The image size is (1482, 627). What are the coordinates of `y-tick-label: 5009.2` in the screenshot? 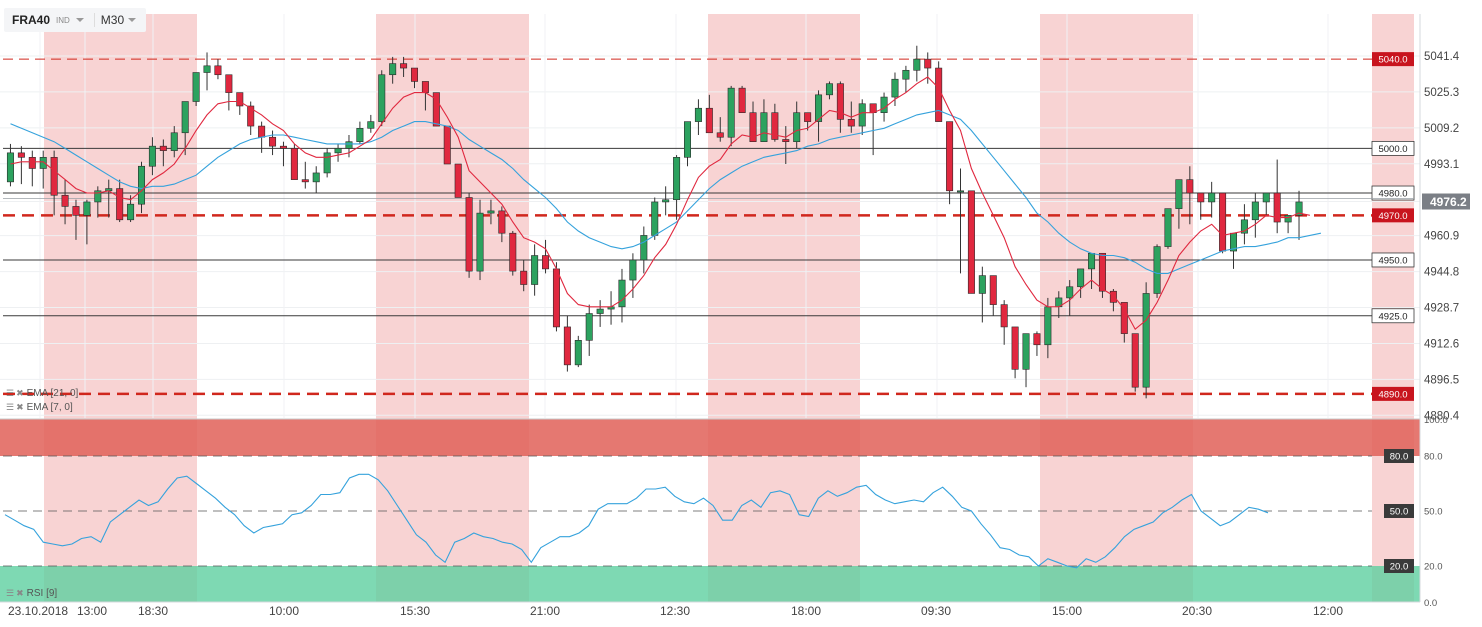 It's located at (1441, 129).